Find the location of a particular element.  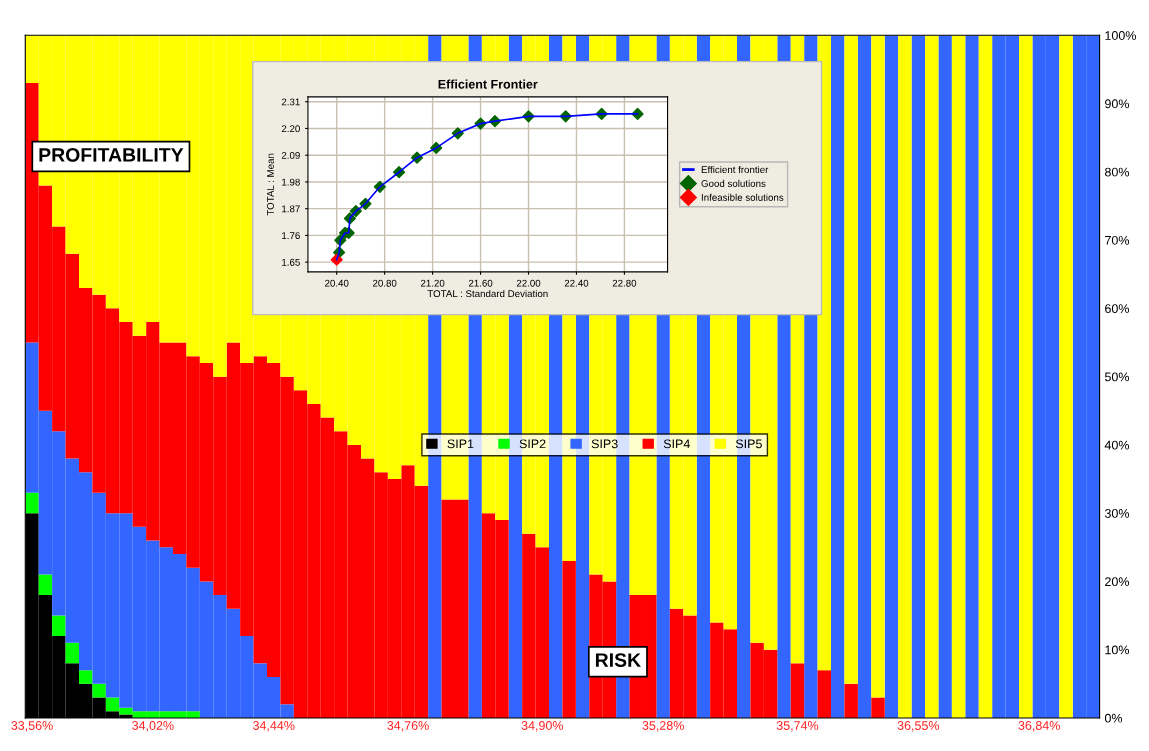

x-axis-title: TOTAL : Standard Deviation is located at coordinates (487, 293).